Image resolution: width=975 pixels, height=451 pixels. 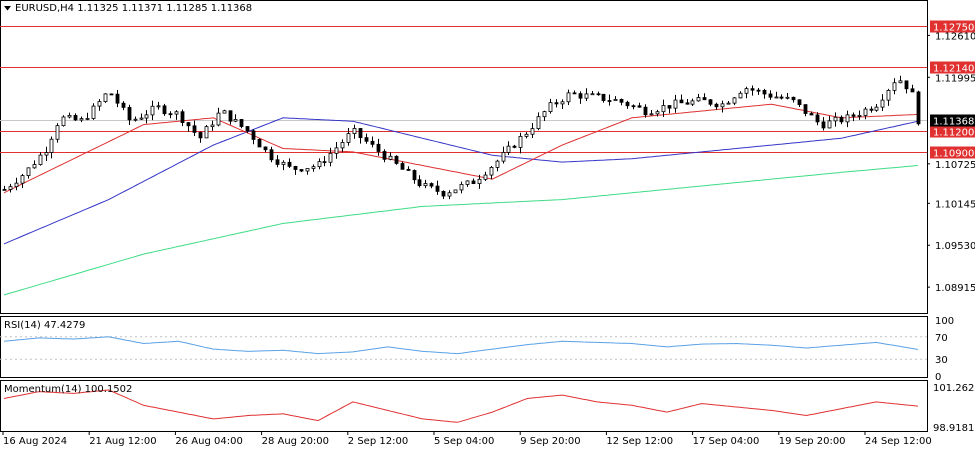 What do you see at coordinates (955, 78) in the screenshot?
I see `price-tick-label: 1.11995` at bounding box center [955, 78].